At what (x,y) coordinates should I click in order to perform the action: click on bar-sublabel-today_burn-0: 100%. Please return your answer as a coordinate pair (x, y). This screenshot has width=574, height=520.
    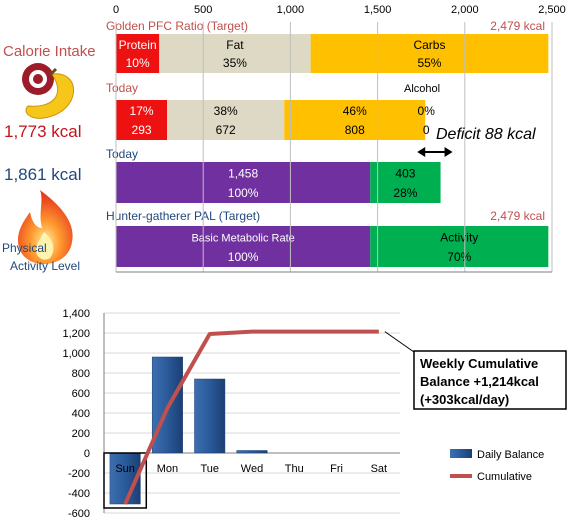
    Looking at the image, I should click on (243, 193).